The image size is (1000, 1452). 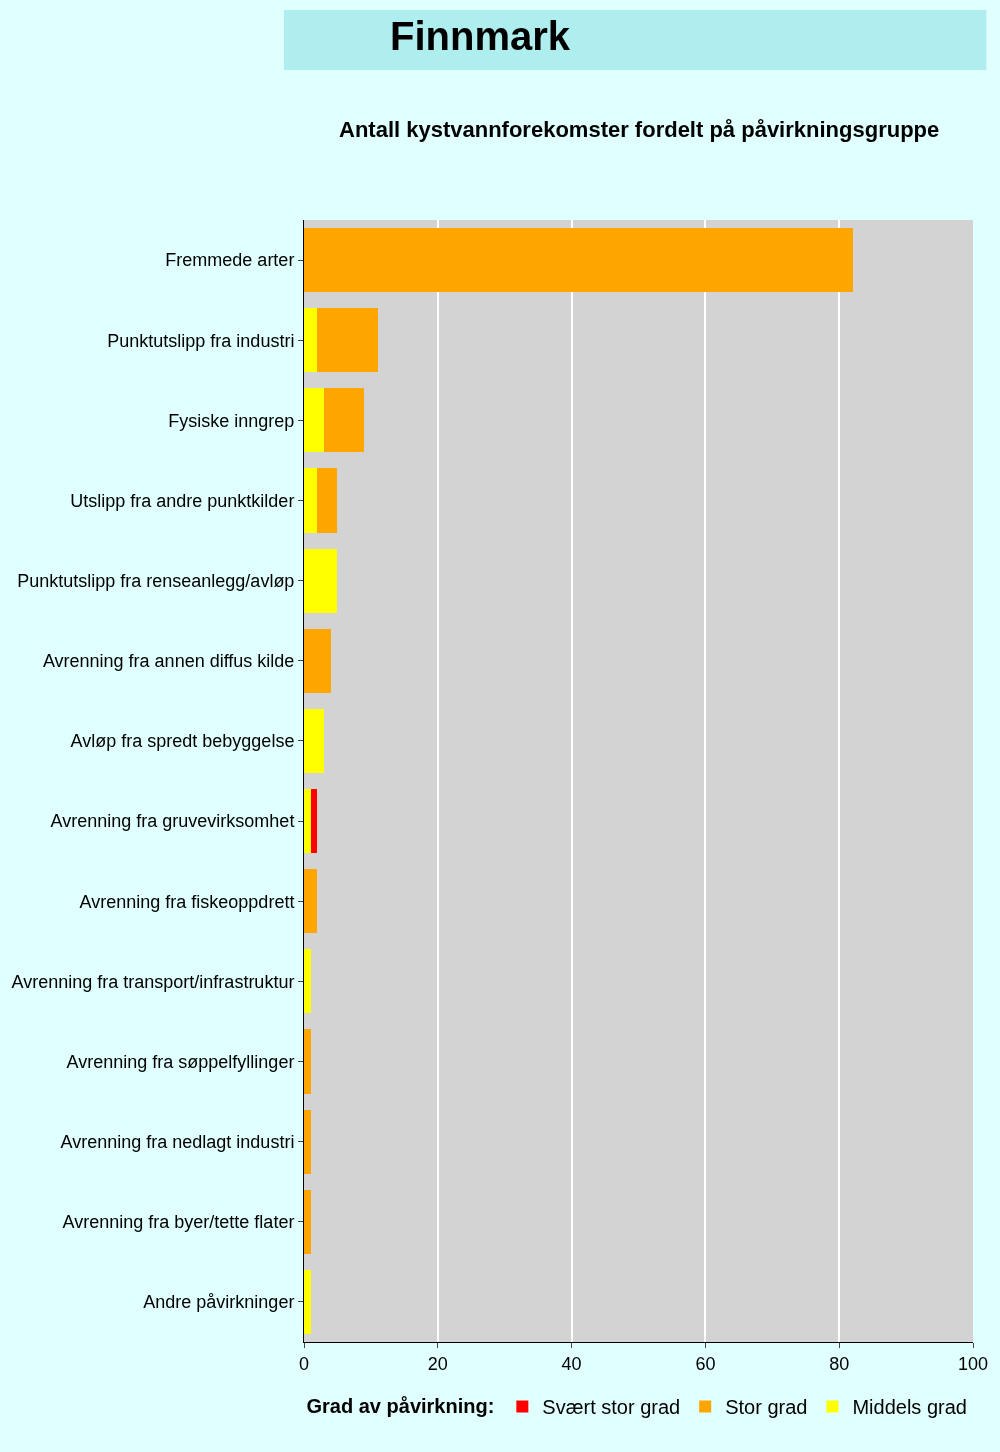 I want to click on legend-title: Grad av påvirkning:, so click(x=400, y=1405).